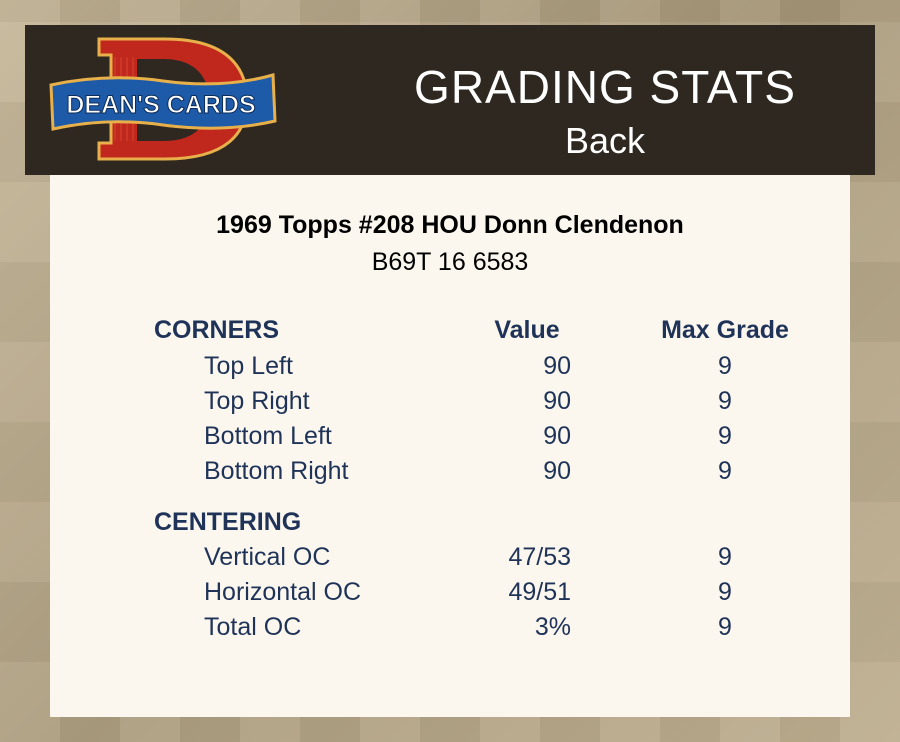 The height and width of the screenshot is (742, 900). I want to click on row-label: Total OC, so click(253, 627).